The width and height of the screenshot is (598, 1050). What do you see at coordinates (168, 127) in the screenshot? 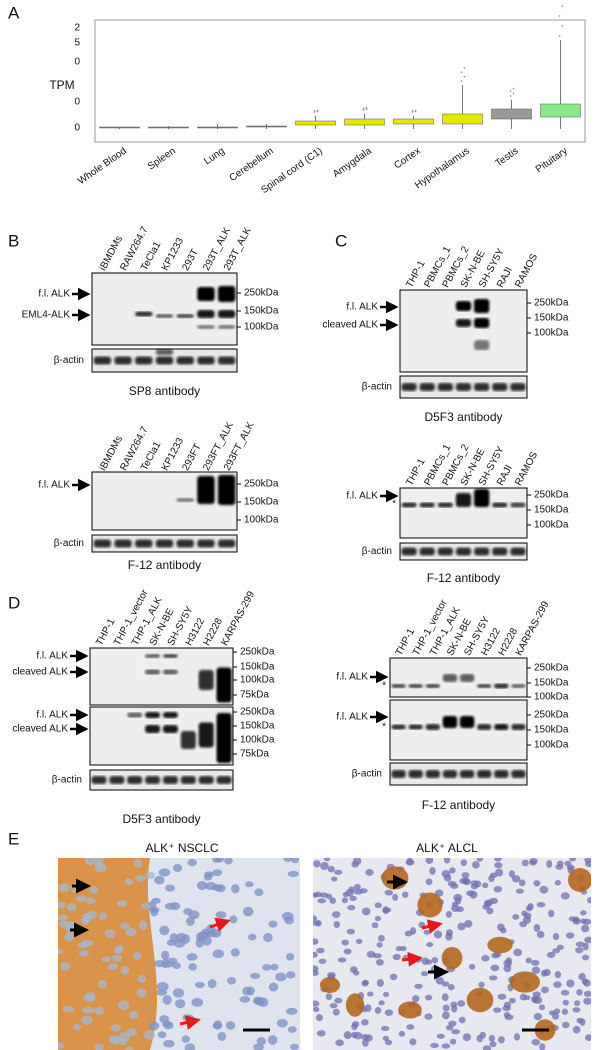
I see `box` at bounding box center [168, 127].